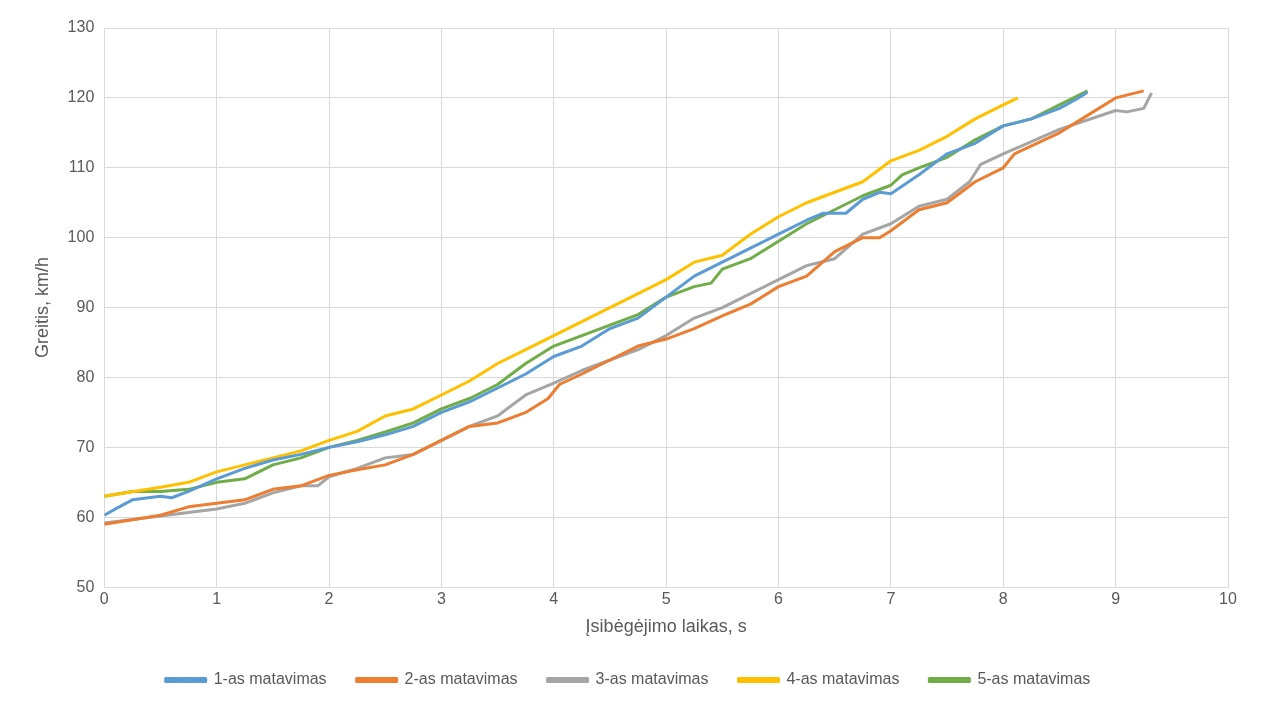 The width and height of the screenshot is (1266, 726). Describe the element at coordinates (104, 599) in the screenshot. I see `x-tick-label: 0` at that location.